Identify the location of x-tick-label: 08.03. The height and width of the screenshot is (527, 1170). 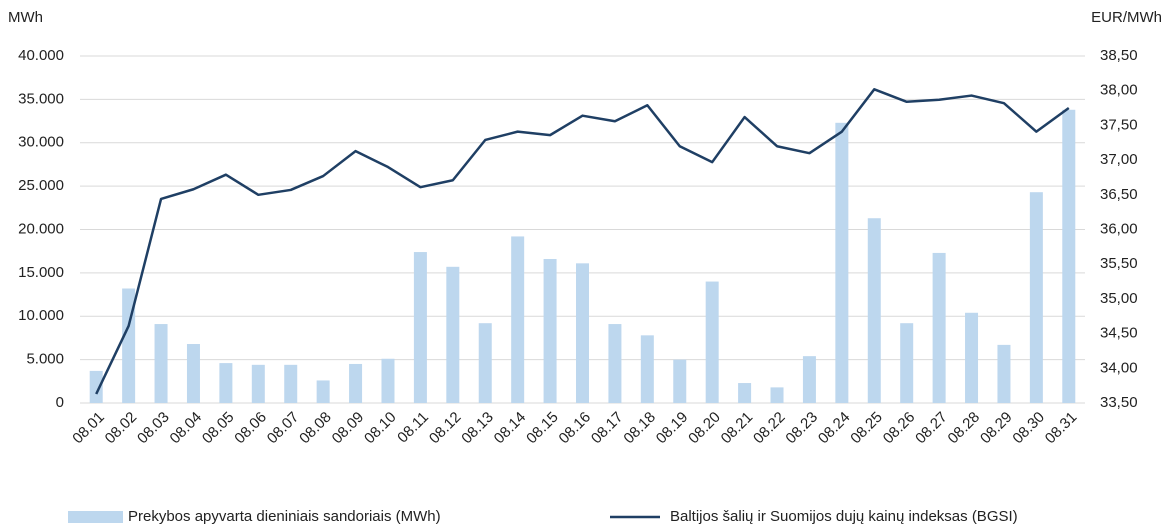
(153, 428).